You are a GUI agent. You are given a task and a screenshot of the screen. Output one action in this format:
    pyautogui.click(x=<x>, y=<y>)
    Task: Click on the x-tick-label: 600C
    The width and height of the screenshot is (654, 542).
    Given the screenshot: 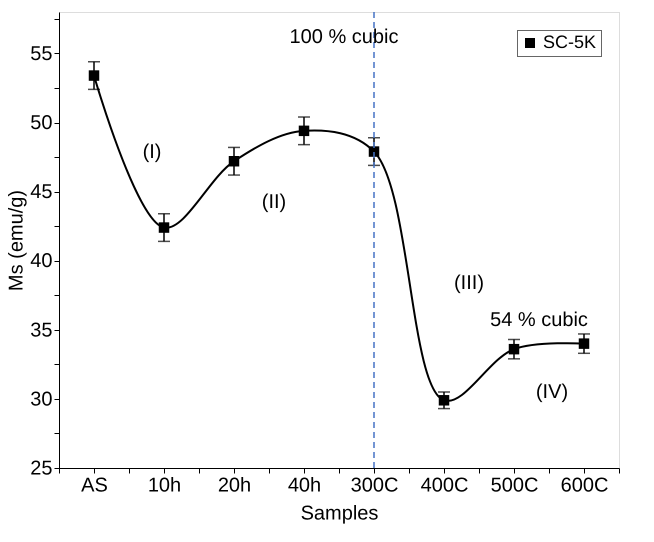 What is the action you would take?
    pyautogui.click(x=584, y=485)
    